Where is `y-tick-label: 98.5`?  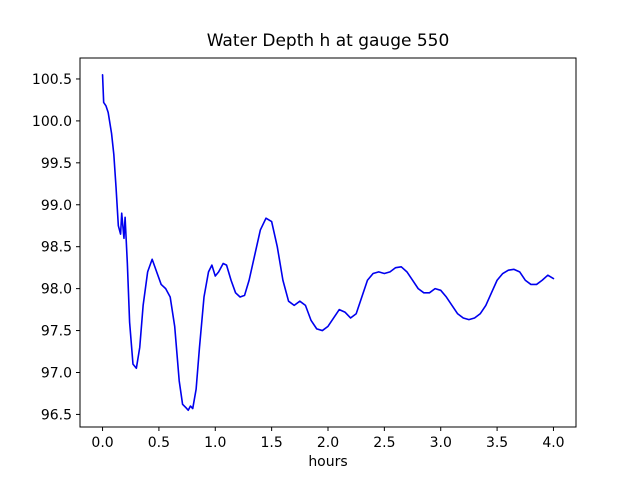 y-tick-label: 98.5 is located at coordinates (56, 248).